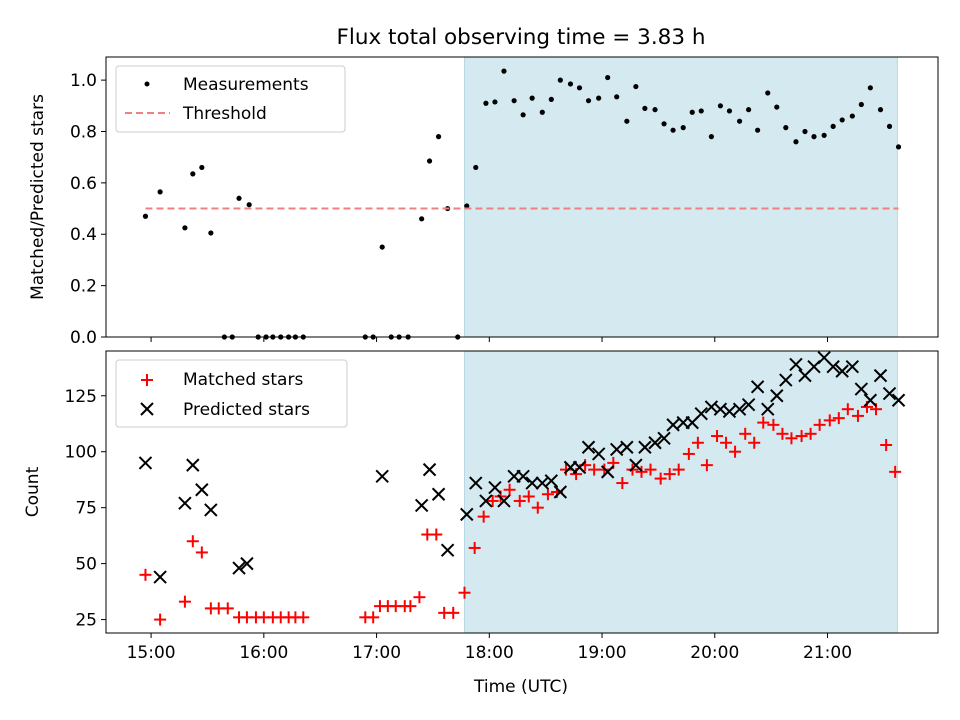 Image resolution: width=960 pixels, height=720 pixels. What do you see at coordinates (151, 653) in the screenshot?
I see `x-tick-label: 15:00` at bounding box center [151, 653].